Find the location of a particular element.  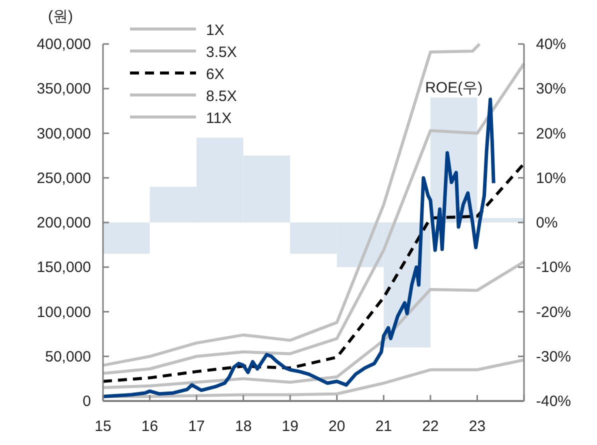

y-tick-label: 300,000 is located at coordinates (63, 133).